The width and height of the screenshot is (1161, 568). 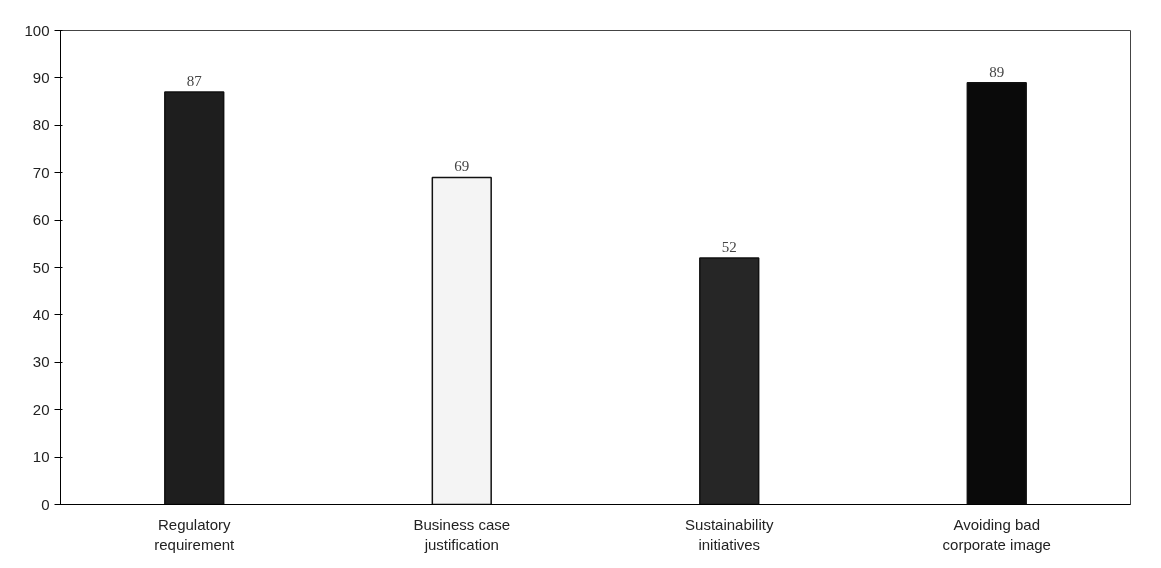 What do you see at coordinates (195, 534) in the screenshot?
I see `x-tick-label: Regulatory requirement` at bounding box center [195, 534].